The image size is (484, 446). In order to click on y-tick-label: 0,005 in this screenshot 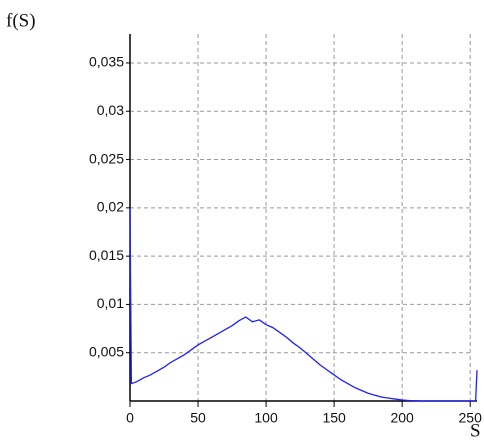, I will do `click(106, 351)`.